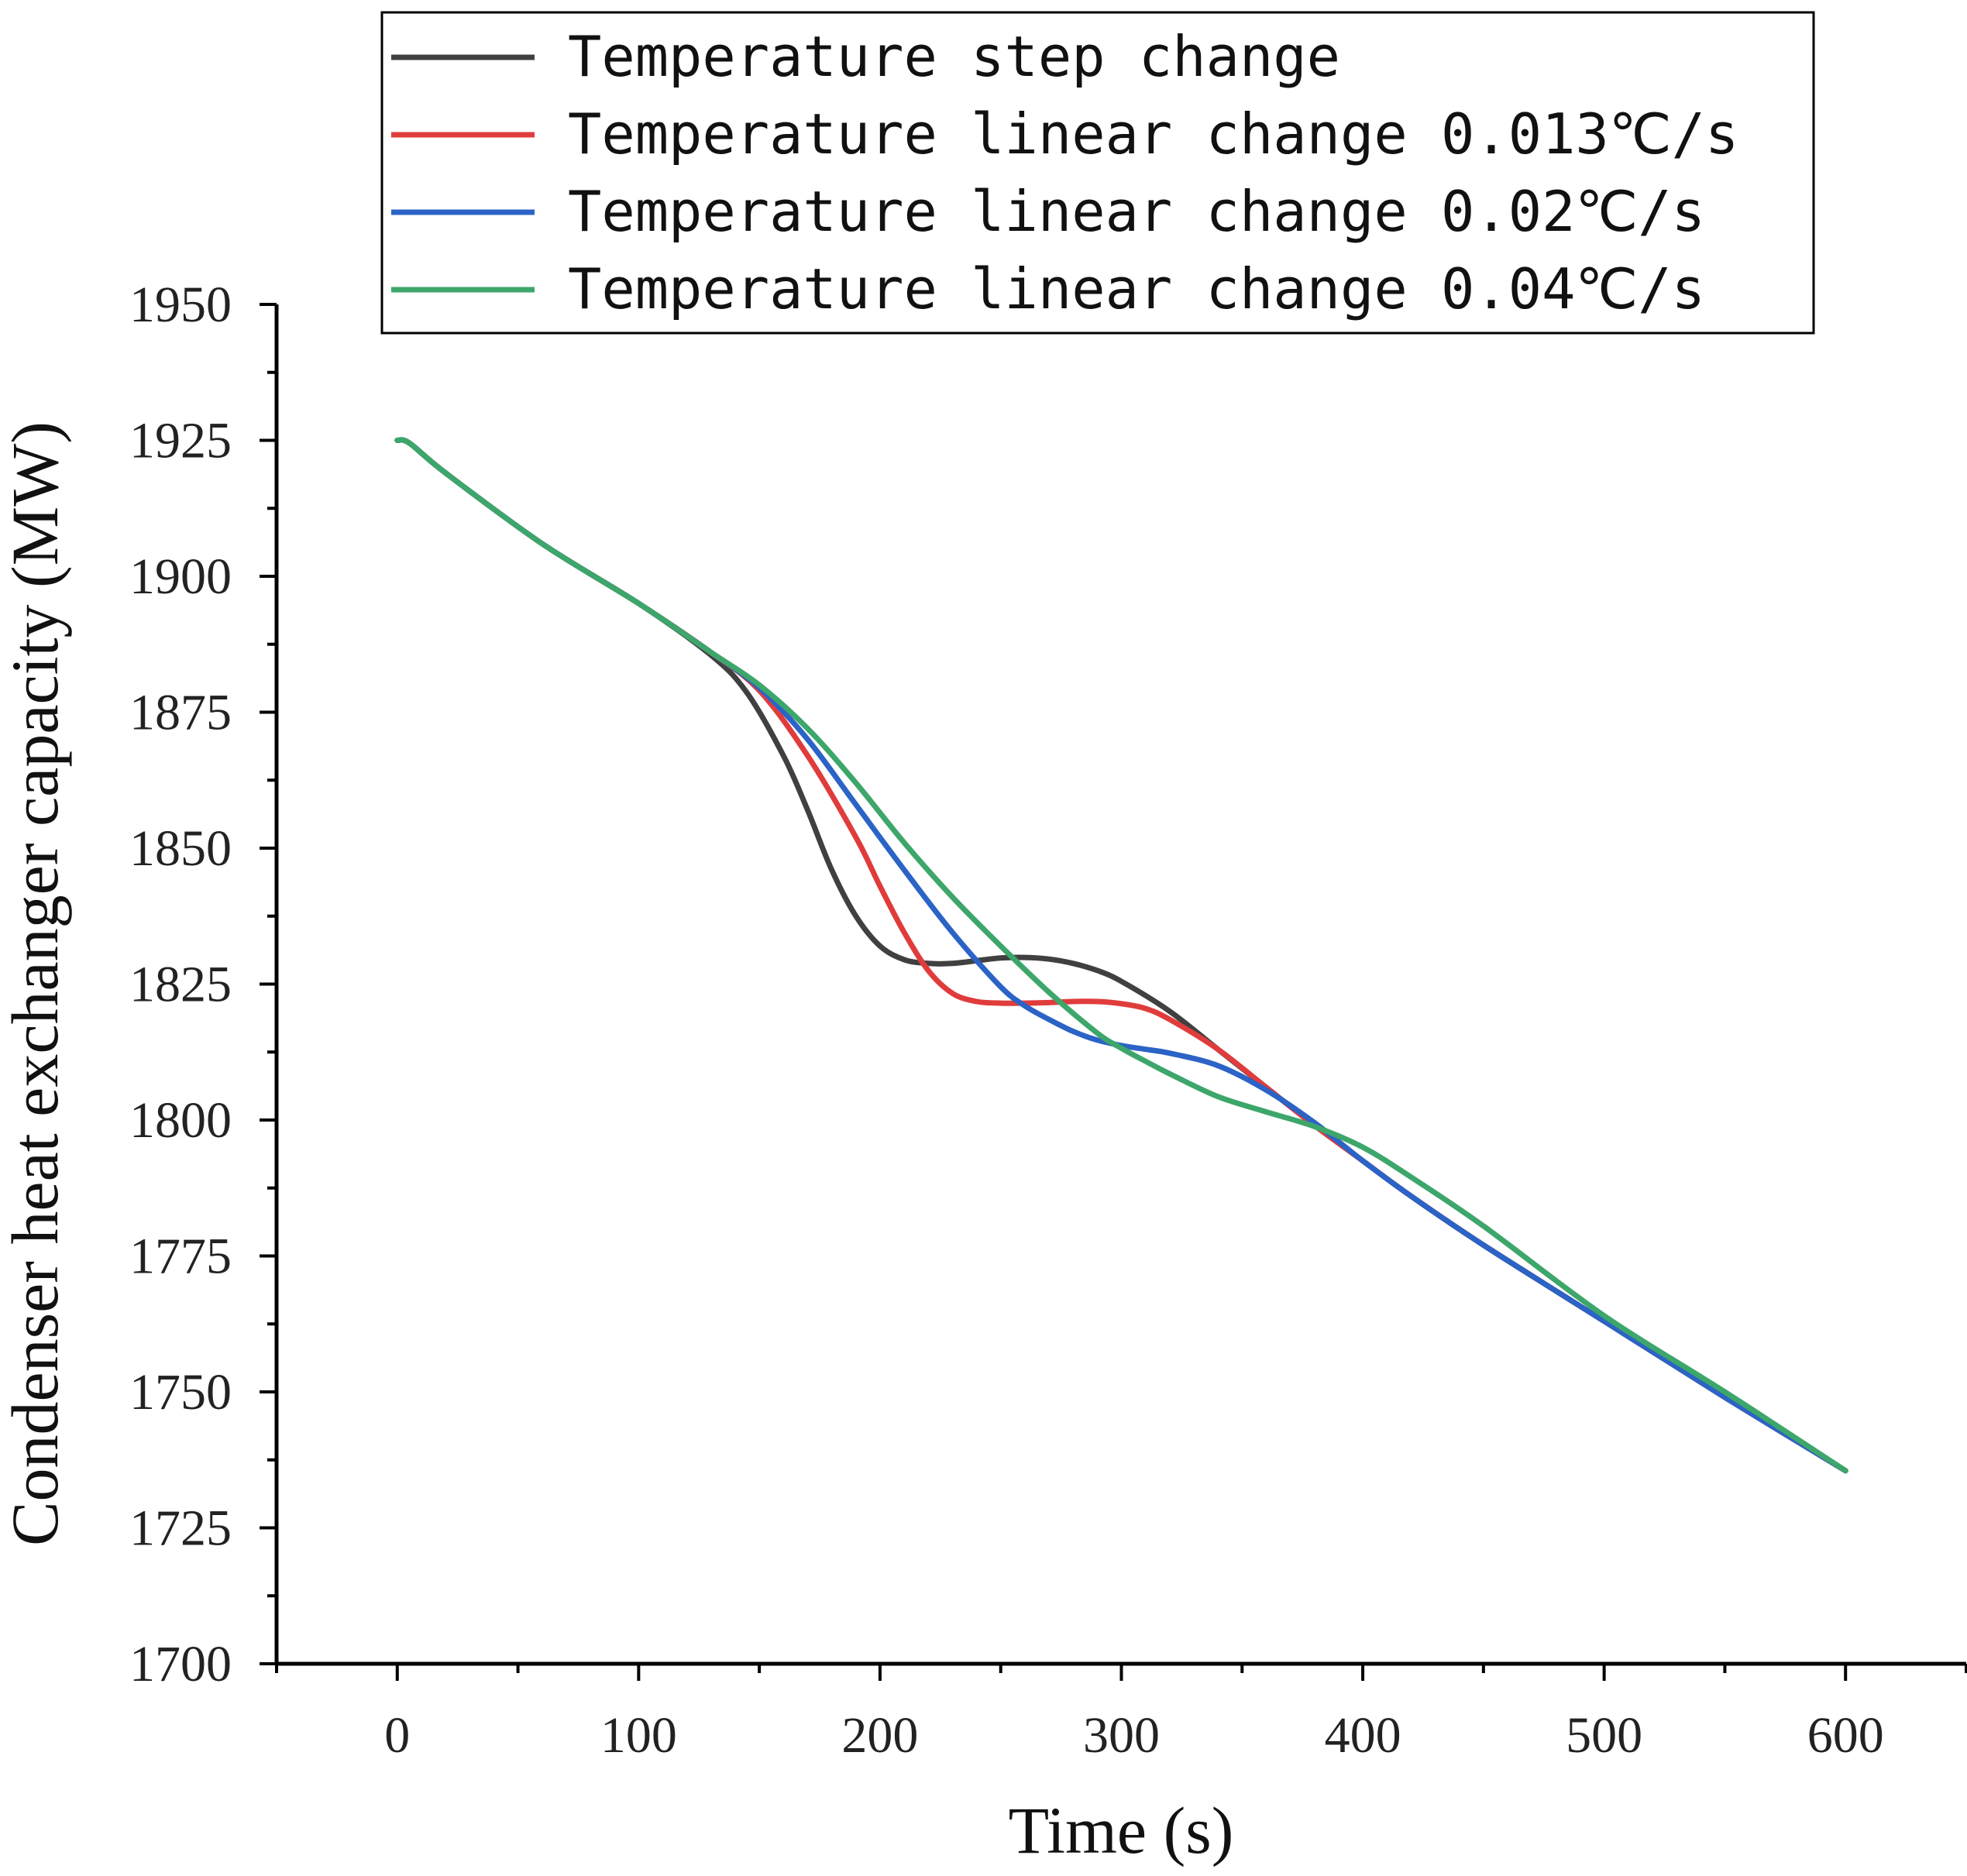 The image size is (1967, 1876). I want to click on x-axis-title: Time (s), so click(1121, 1830).